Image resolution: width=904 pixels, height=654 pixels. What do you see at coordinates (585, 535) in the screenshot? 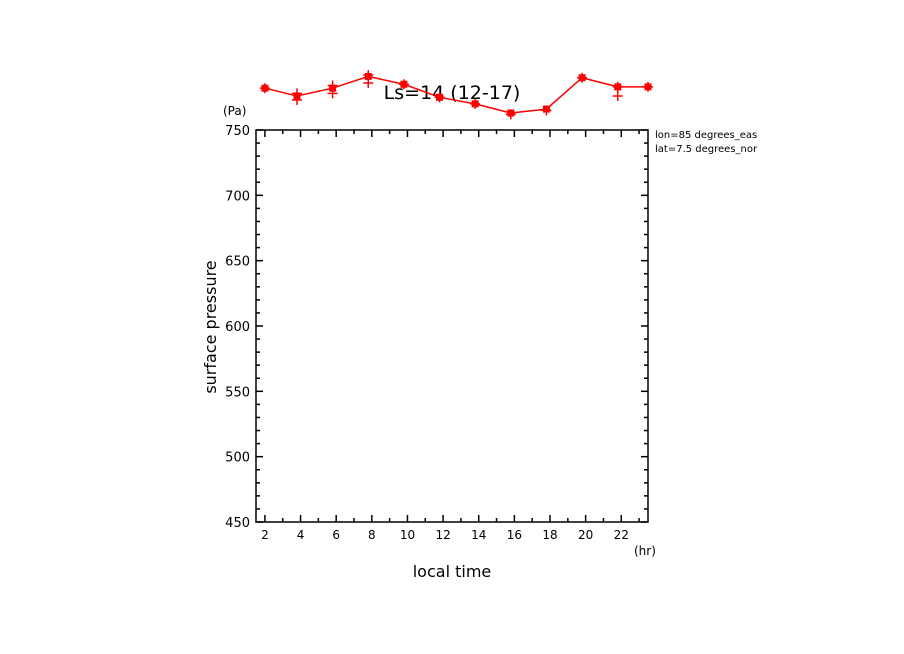
I see `x-tick-label: 20` at bounding box center [585, 535].